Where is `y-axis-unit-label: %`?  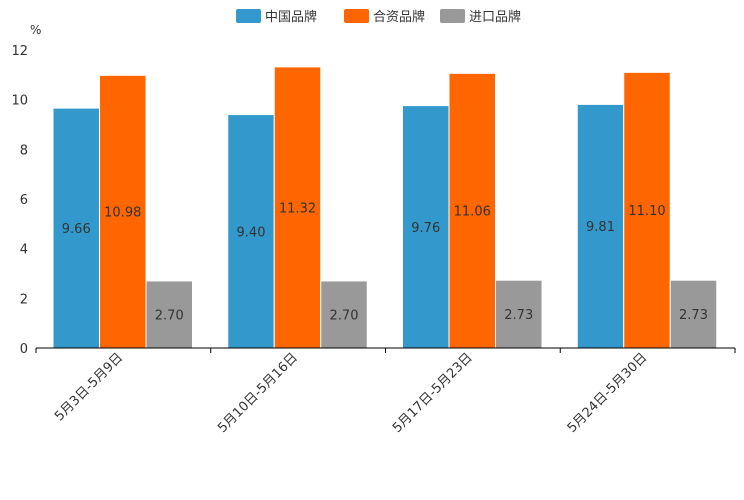 y-axis-unit-label: % is located at coordinates (35, 30).